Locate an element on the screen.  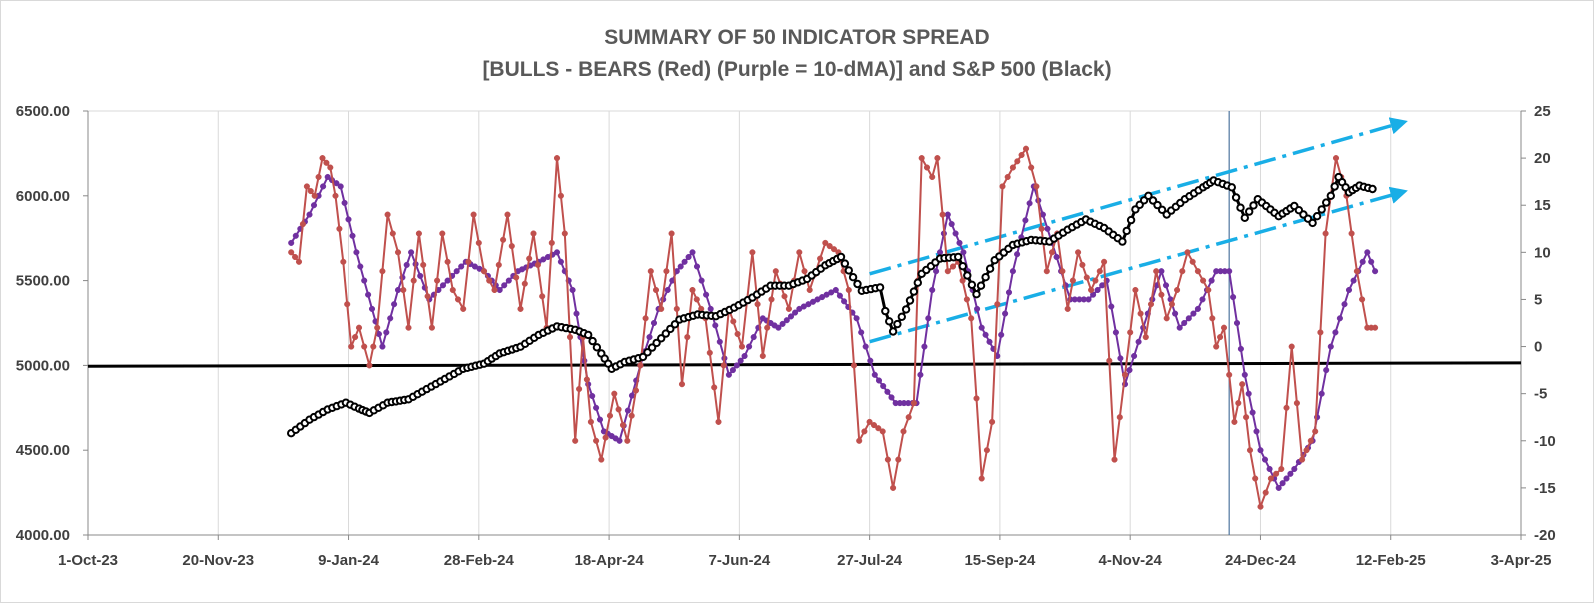
x-tick-label: 15-Sep-24 is located at coordinates (1000, 560).